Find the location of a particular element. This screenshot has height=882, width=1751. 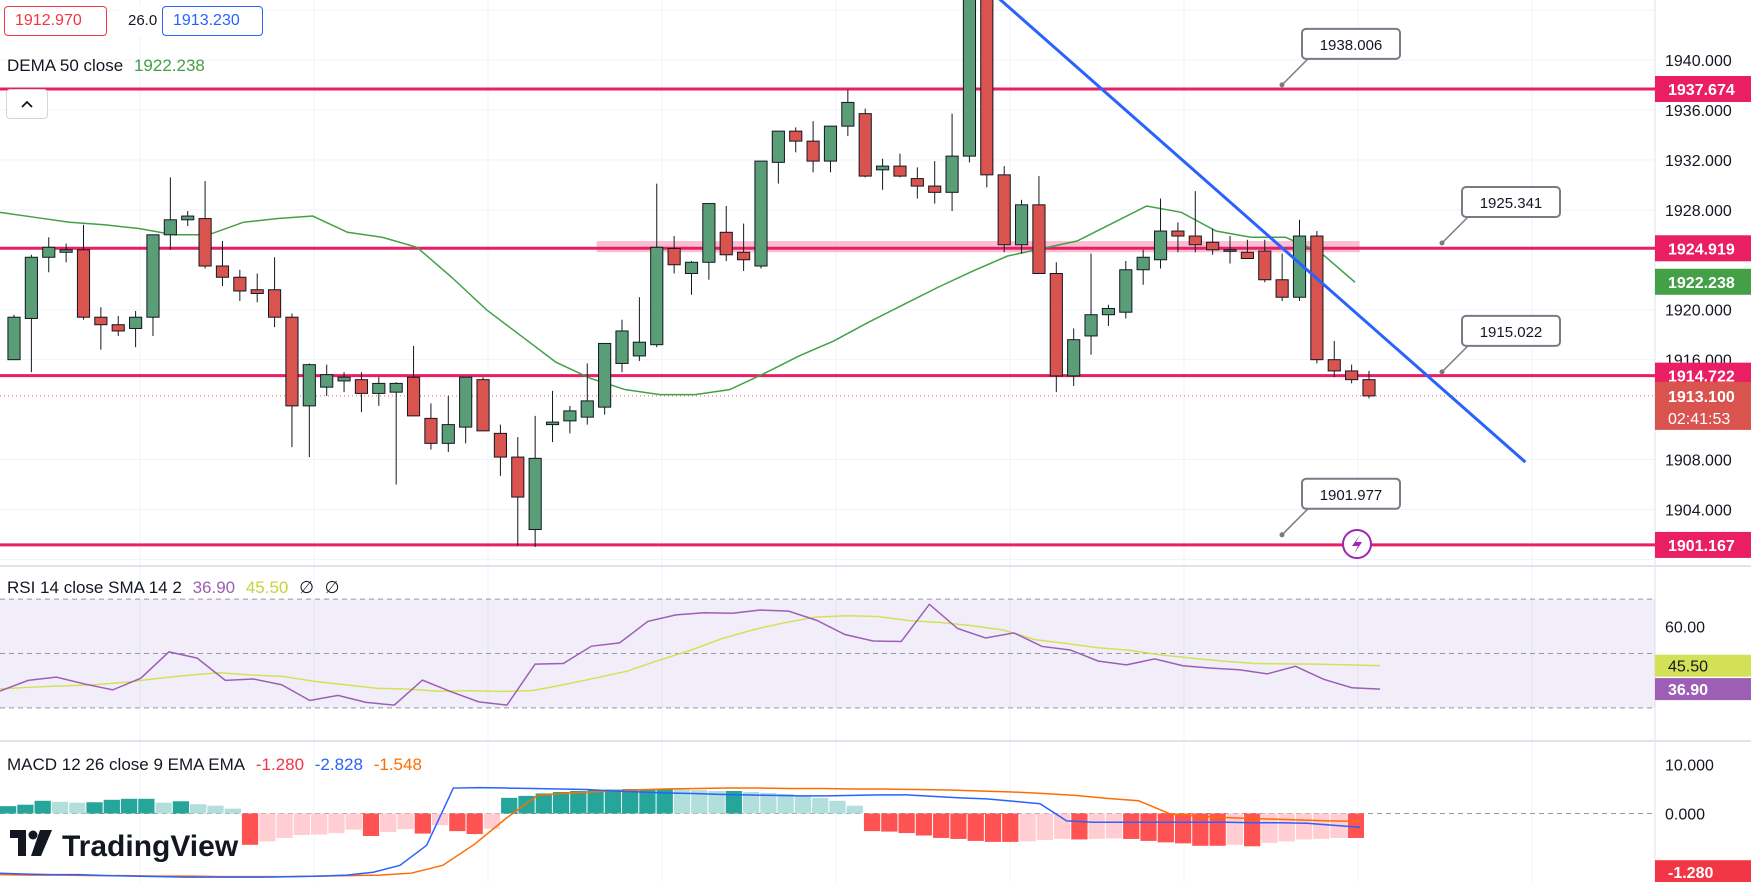

collapse-legend-button is located at coordinates (27, 104).